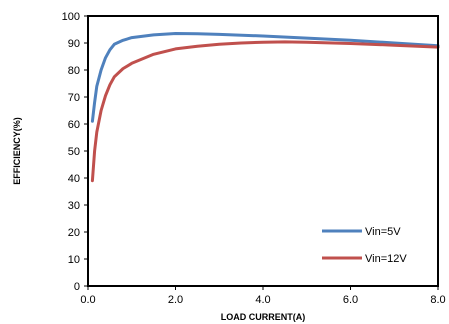 This screenshot has width=449, height=324. Describe the element at coordinates (74, 125) in the screenshot. I see `y-tick-label: 60` at that location.